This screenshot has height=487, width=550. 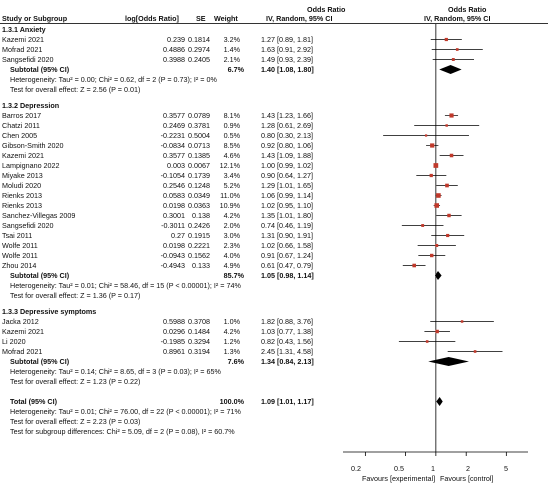 What do you see at coordinates (201, 265) in the screenshot?
I see `study-se: 0.133` at bounding box center [201, 265].